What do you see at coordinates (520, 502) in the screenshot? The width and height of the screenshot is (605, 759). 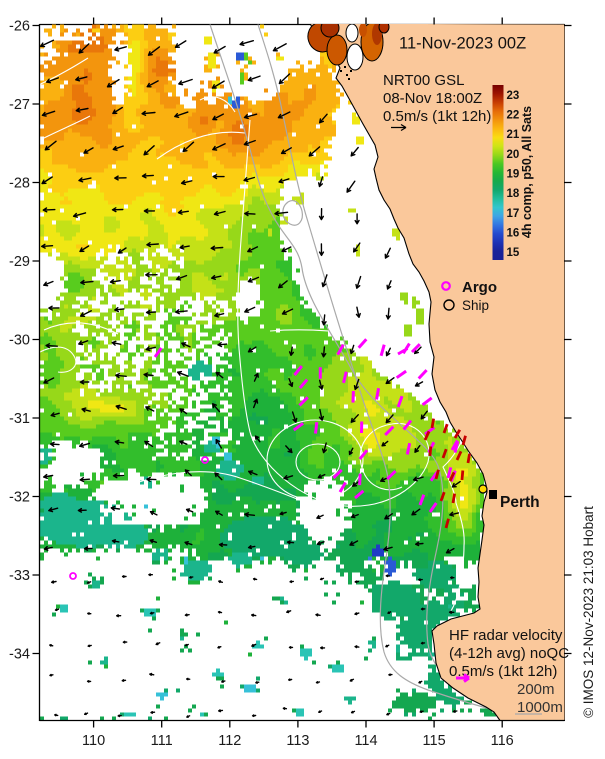 I see `svg-text: Perth` at bounding box center [520, 502].